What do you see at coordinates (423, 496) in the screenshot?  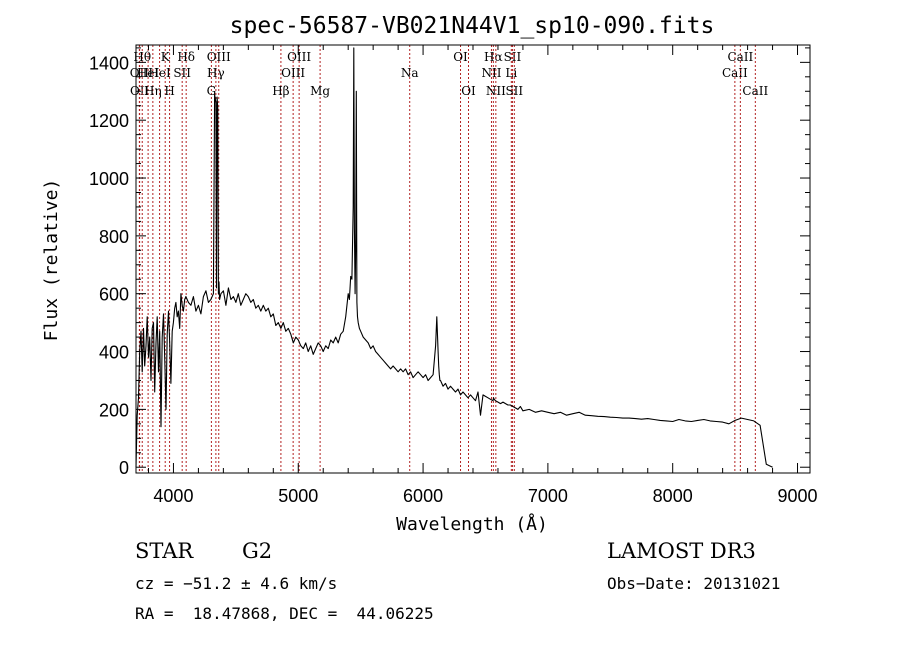 I see `x-tick-label-6000: 6000` at bounding box center [423, 496].